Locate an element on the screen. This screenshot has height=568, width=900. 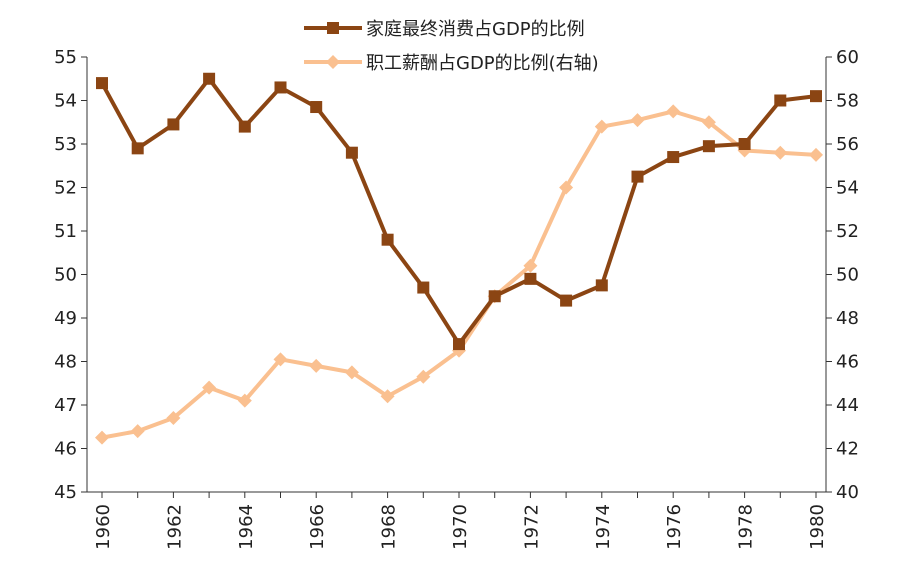
left-tick-label: 50 is located at coordinates (65, 275).